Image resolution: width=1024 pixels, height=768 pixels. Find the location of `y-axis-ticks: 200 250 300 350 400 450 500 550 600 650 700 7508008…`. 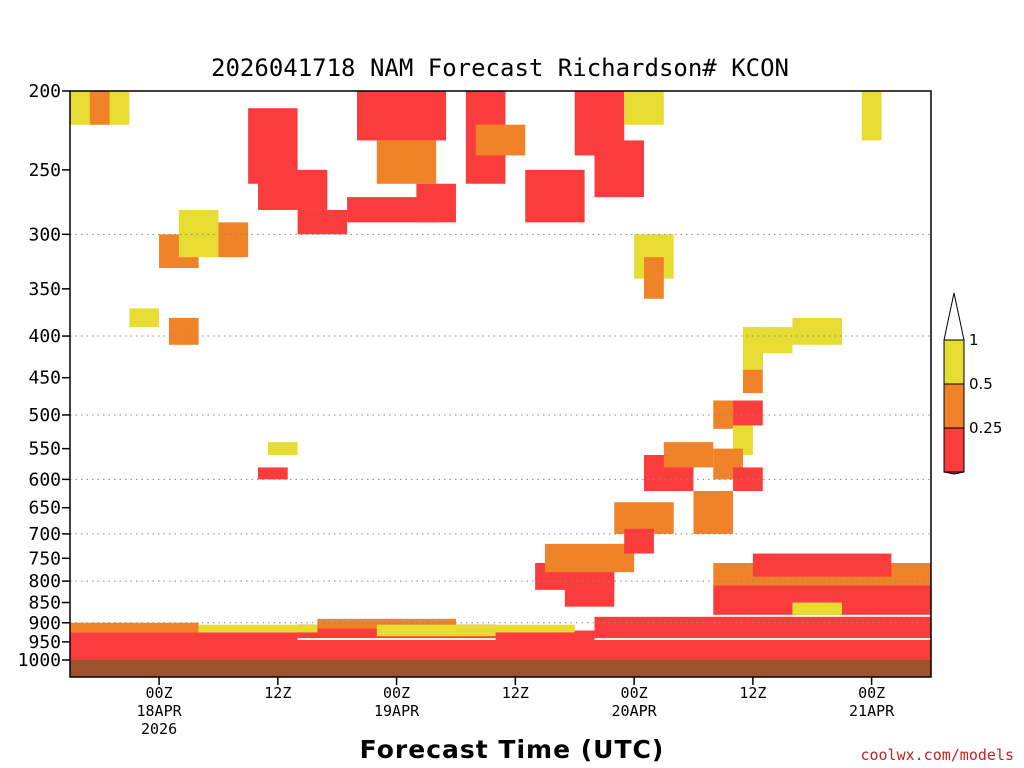

y-axis-ticks: 200 250 300 350 400 450 500 550 600 650 700 7508008… is located at coordinates (44, 376).